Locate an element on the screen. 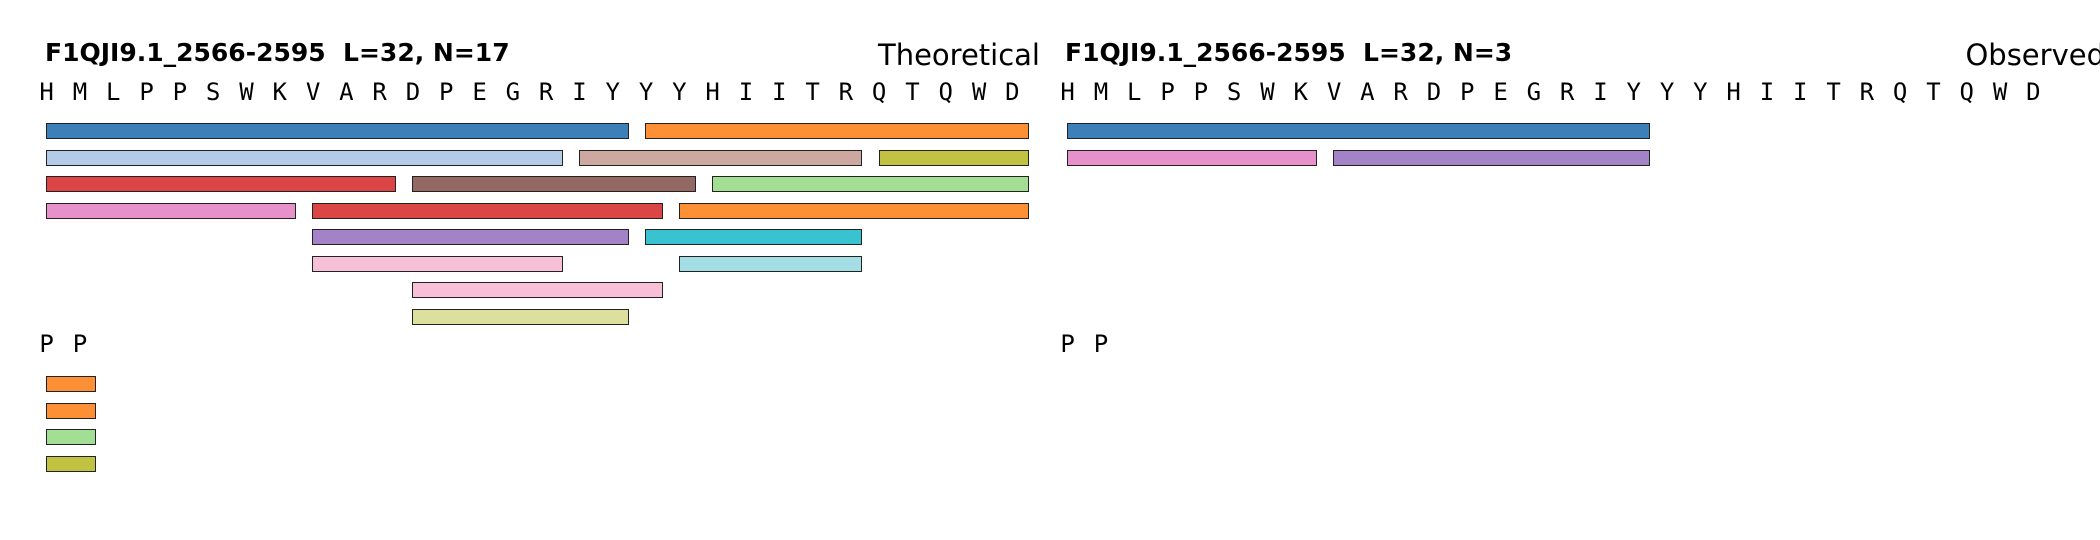 The width and height of the screenshot is (2100, 540). panel-title: F1QJI9.1_2566-2595 L=32, N=3 is located at coordinates (1289, 52).